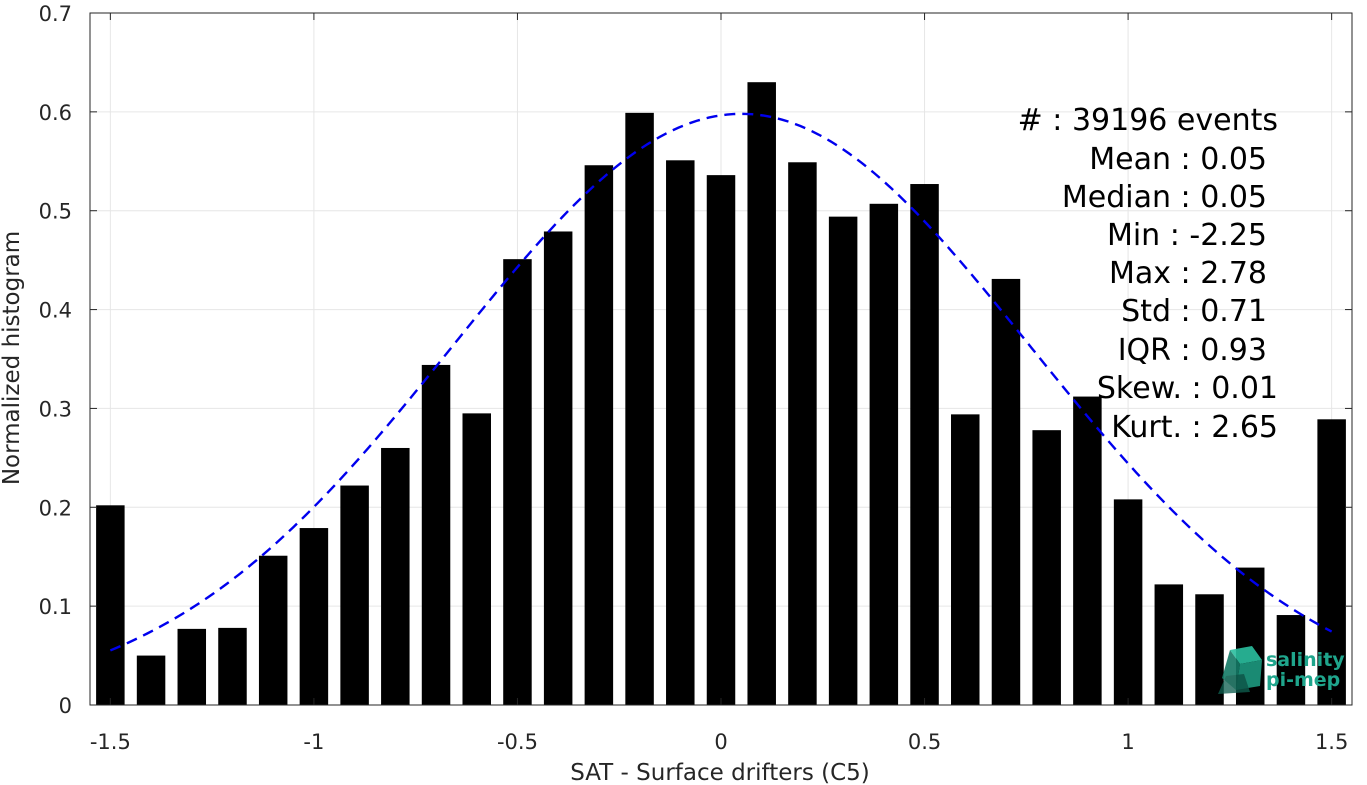  Describe the element at coordinates (720, 742) in the screenshot. I see `x-tick-label: 0` at that location.